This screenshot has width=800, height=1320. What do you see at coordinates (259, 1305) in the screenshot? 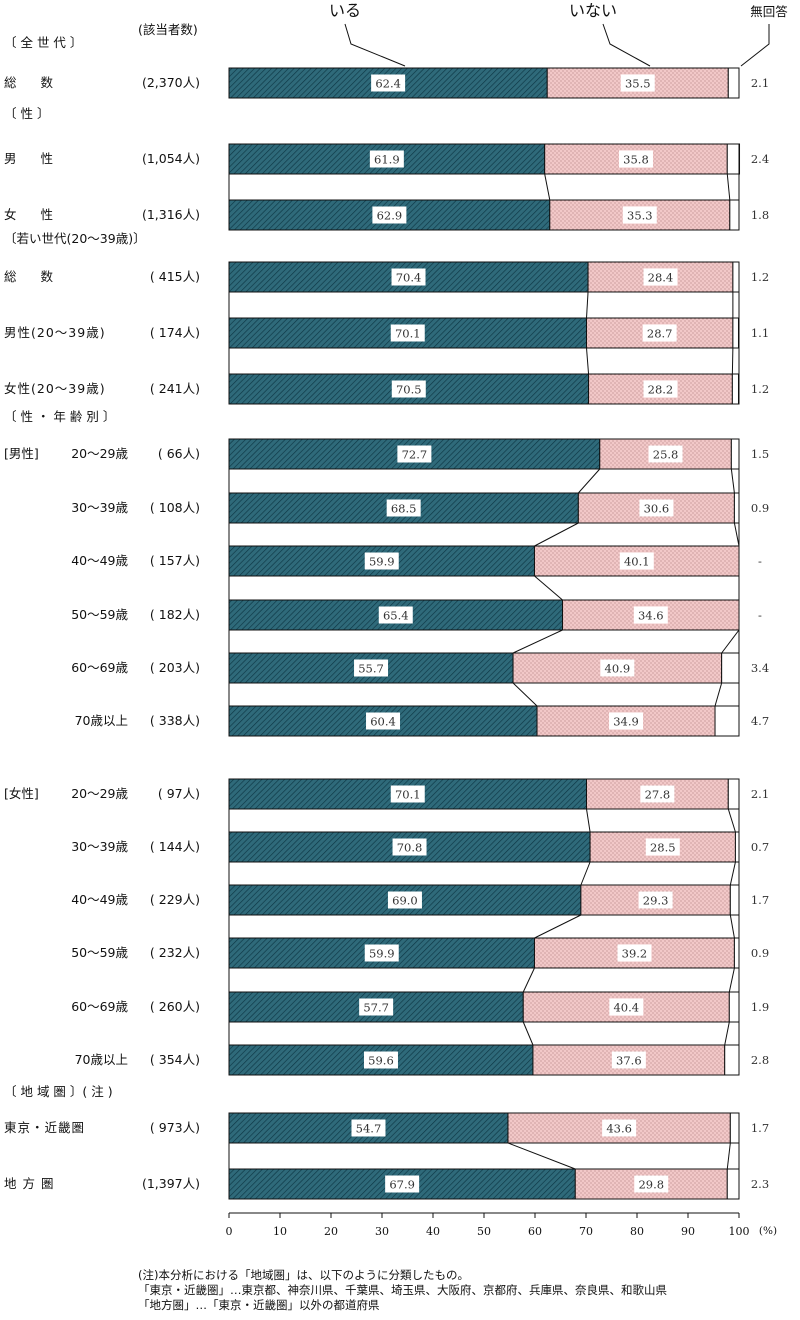
I see `note-line-3: 「地方圏」…「東京・近畿圏」以外の都道府県` at bounding box center [259, 1305].